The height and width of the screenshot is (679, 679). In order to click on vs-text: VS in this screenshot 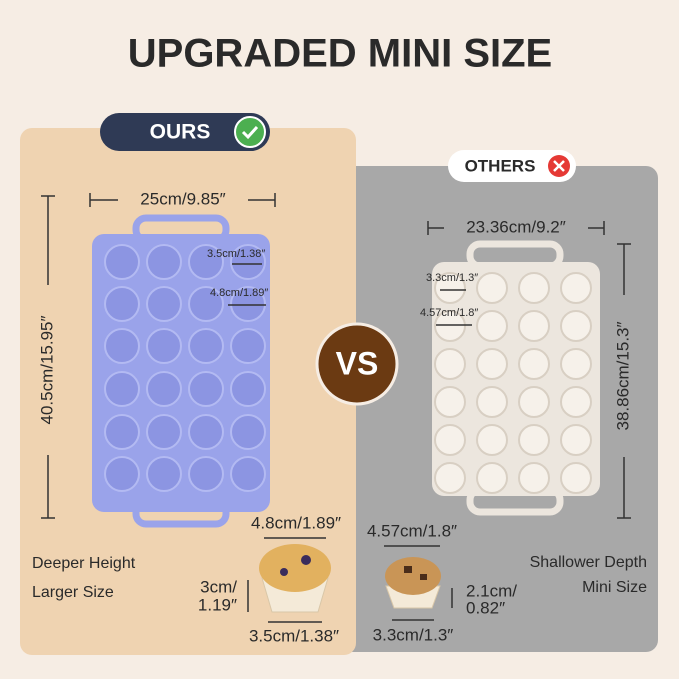, I will do `click(357, 363)`.